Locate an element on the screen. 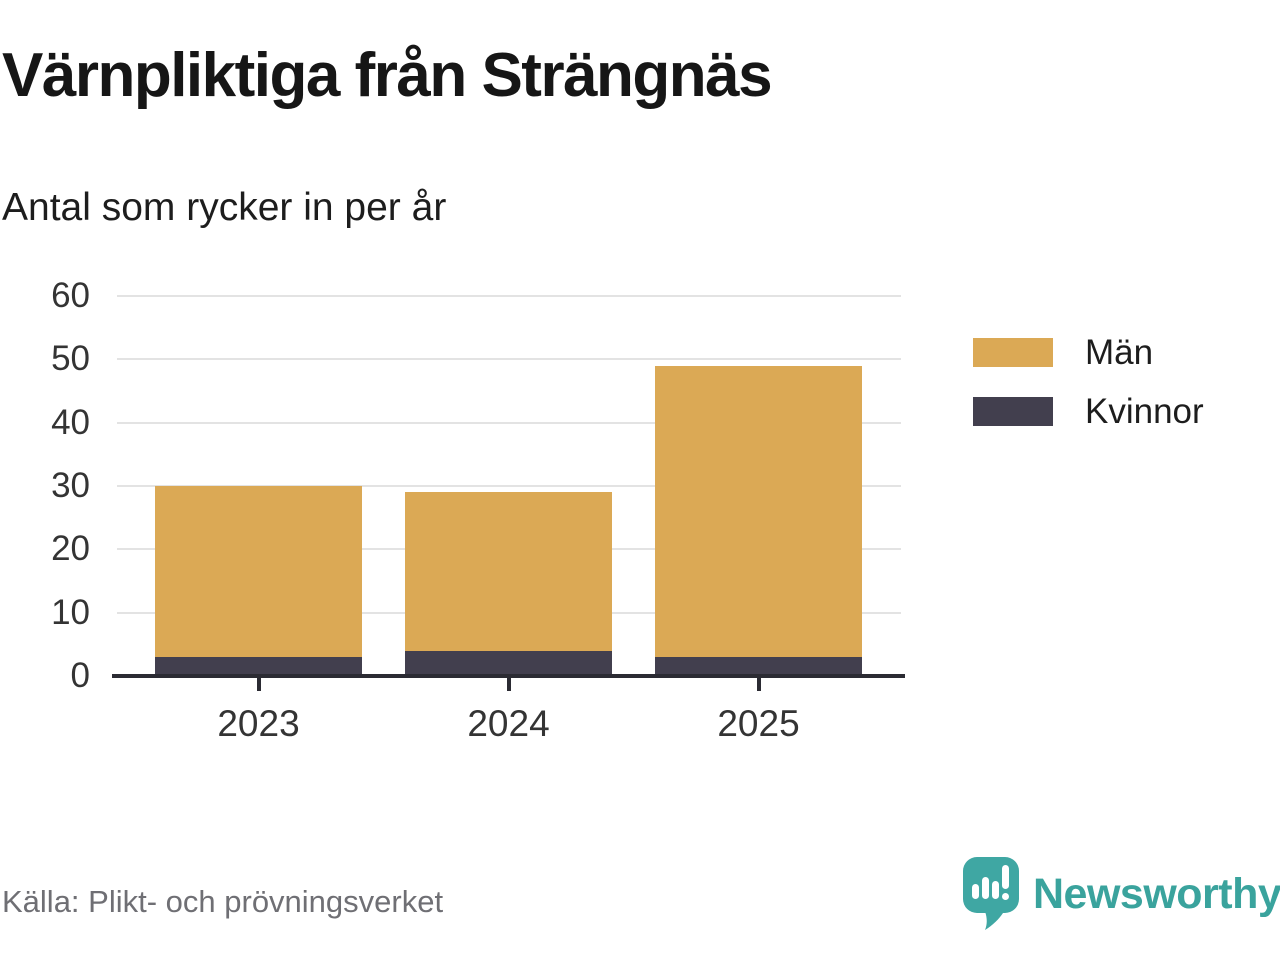  legend-label: Män is located at coordinates (1119, 352).